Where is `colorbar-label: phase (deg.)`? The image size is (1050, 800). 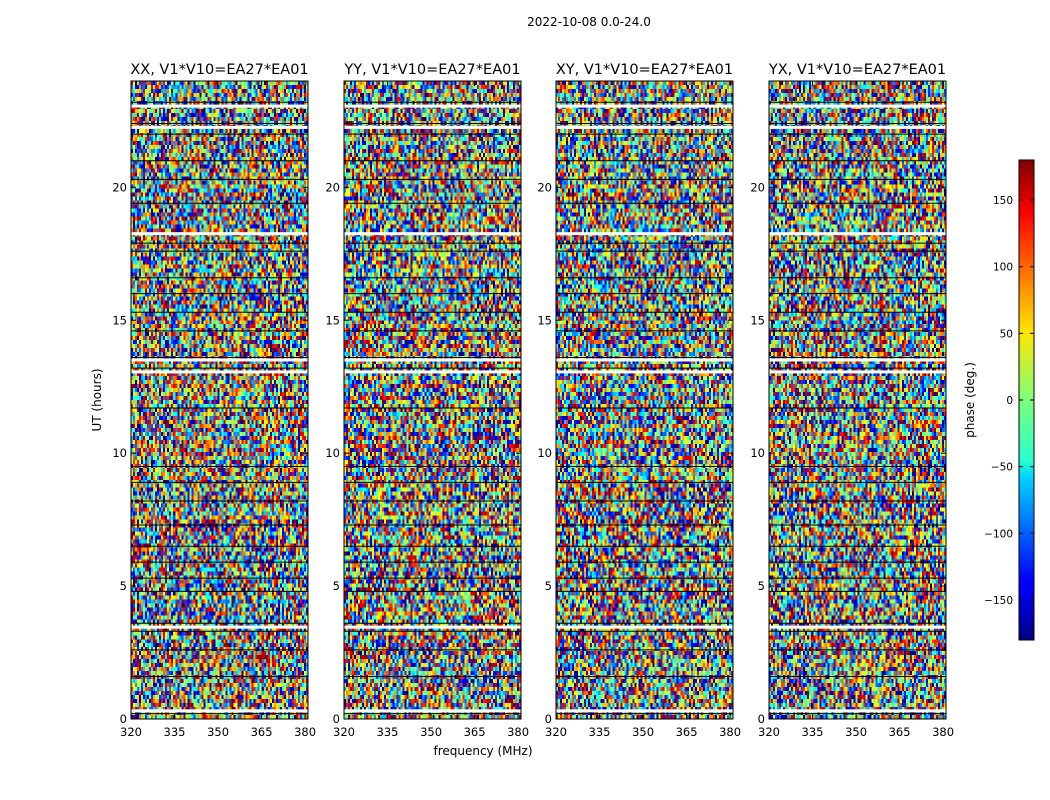 colorbar-label: phase (deg.) is located at coordinates (970, 400).